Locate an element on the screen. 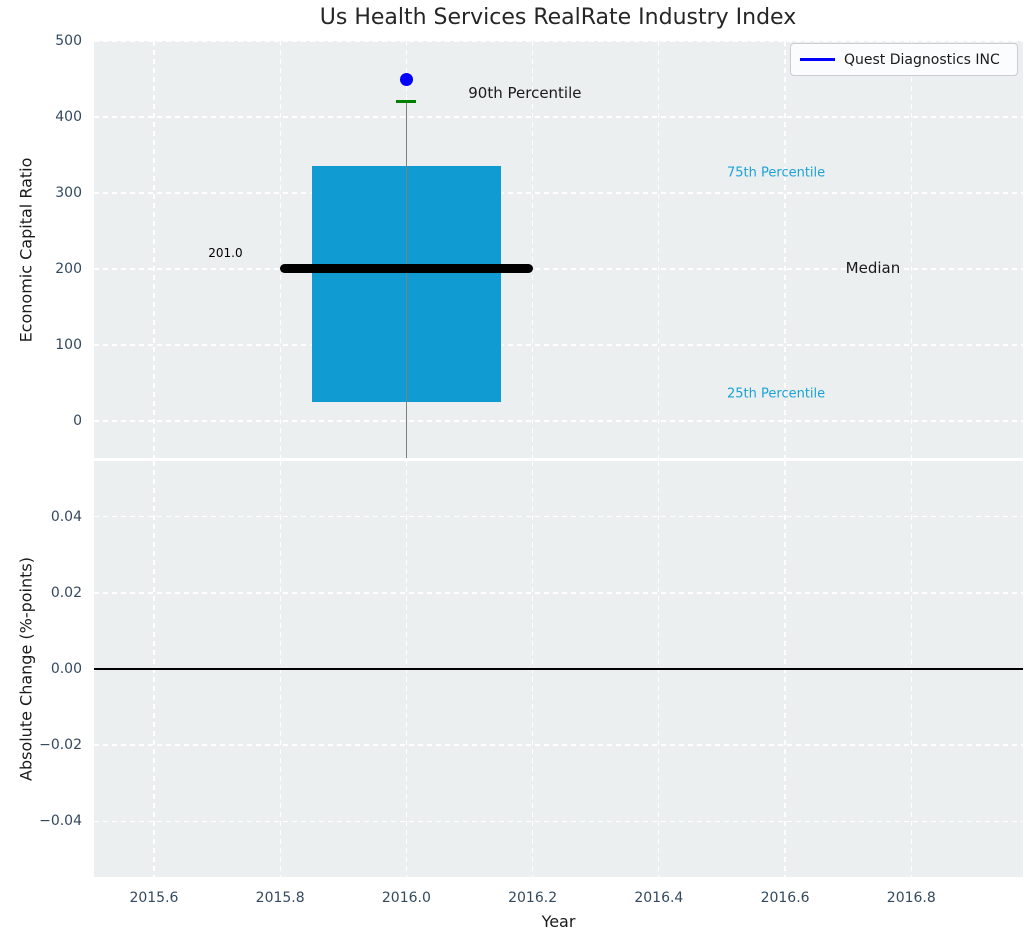  y-tick-label: −0.04 is located at coordinates (60, 821).